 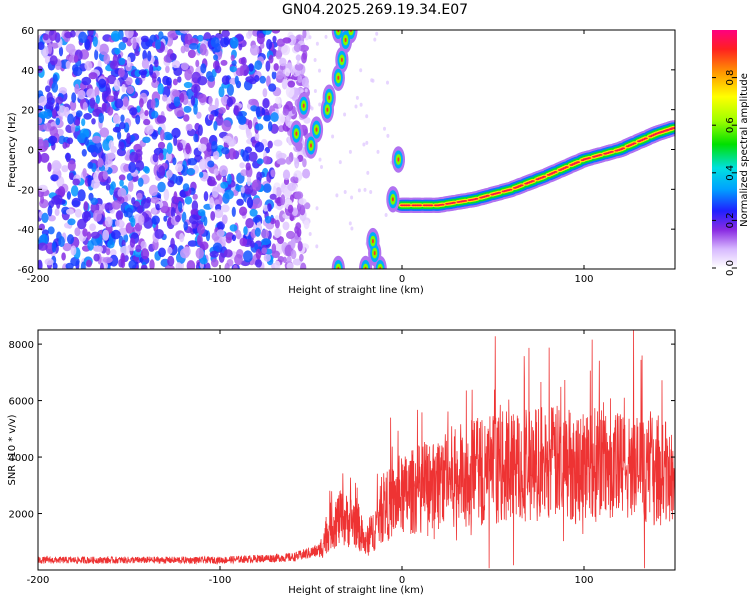 I want to click on colorbar-label: Normalized spectral amplitude, so click(x=744, y=150).